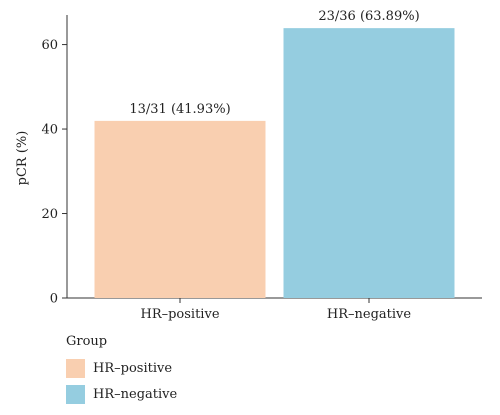 The height and width of the screenshot is (415, 500). I want to click on legend: Group HR–positive HR–negative, so click(121, 371).